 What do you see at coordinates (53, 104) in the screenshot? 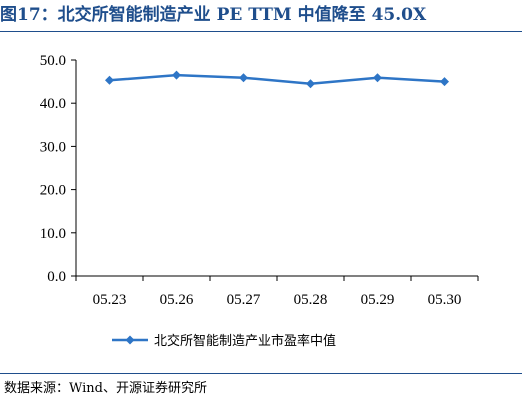
I see `y-tick-label: 40.0` at bounding box center [53, 104].